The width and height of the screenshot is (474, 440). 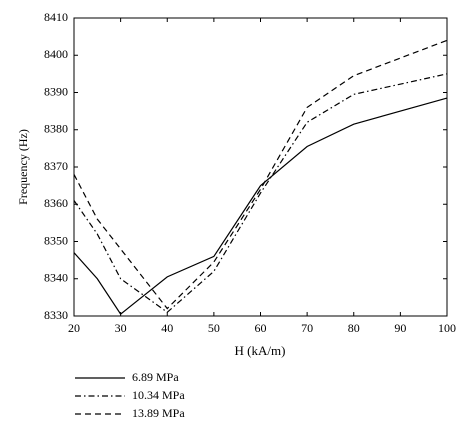 What do you see at coordinates (158, 413) in the screenshot?
I see `legend-label: 13.89 MPa` at bounding box center [158, 413].